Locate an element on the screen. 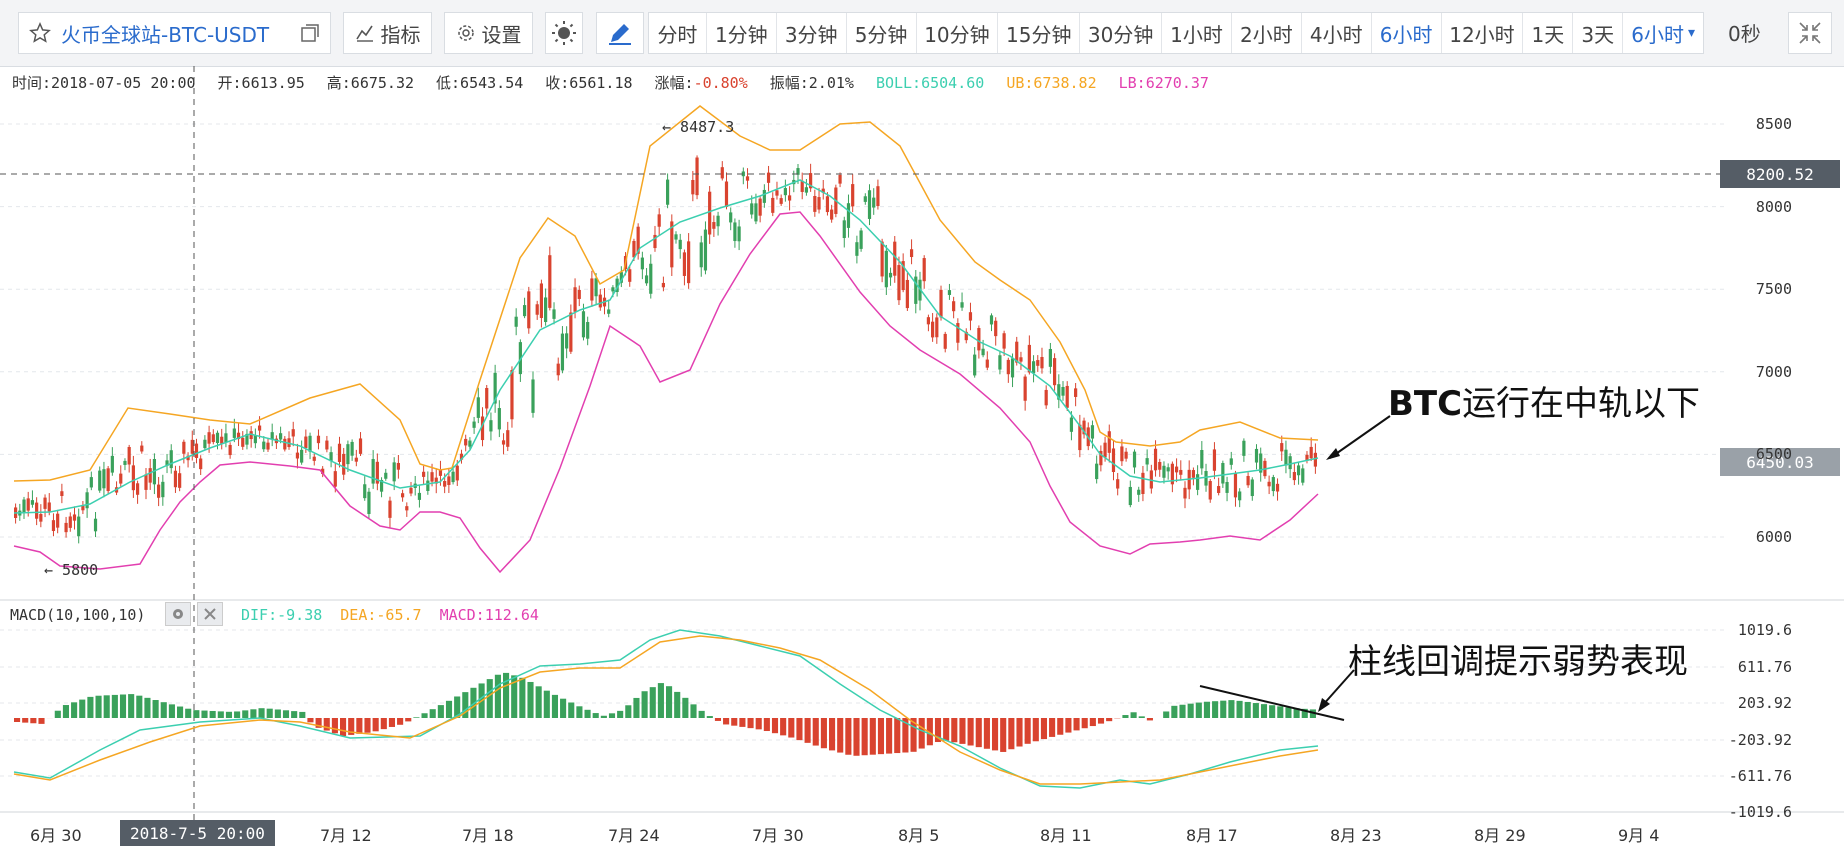 Image resolution: width=1844 pixels, height=846 pixels. date-tick: 8月 23 is located at coordinates (1356, 835).